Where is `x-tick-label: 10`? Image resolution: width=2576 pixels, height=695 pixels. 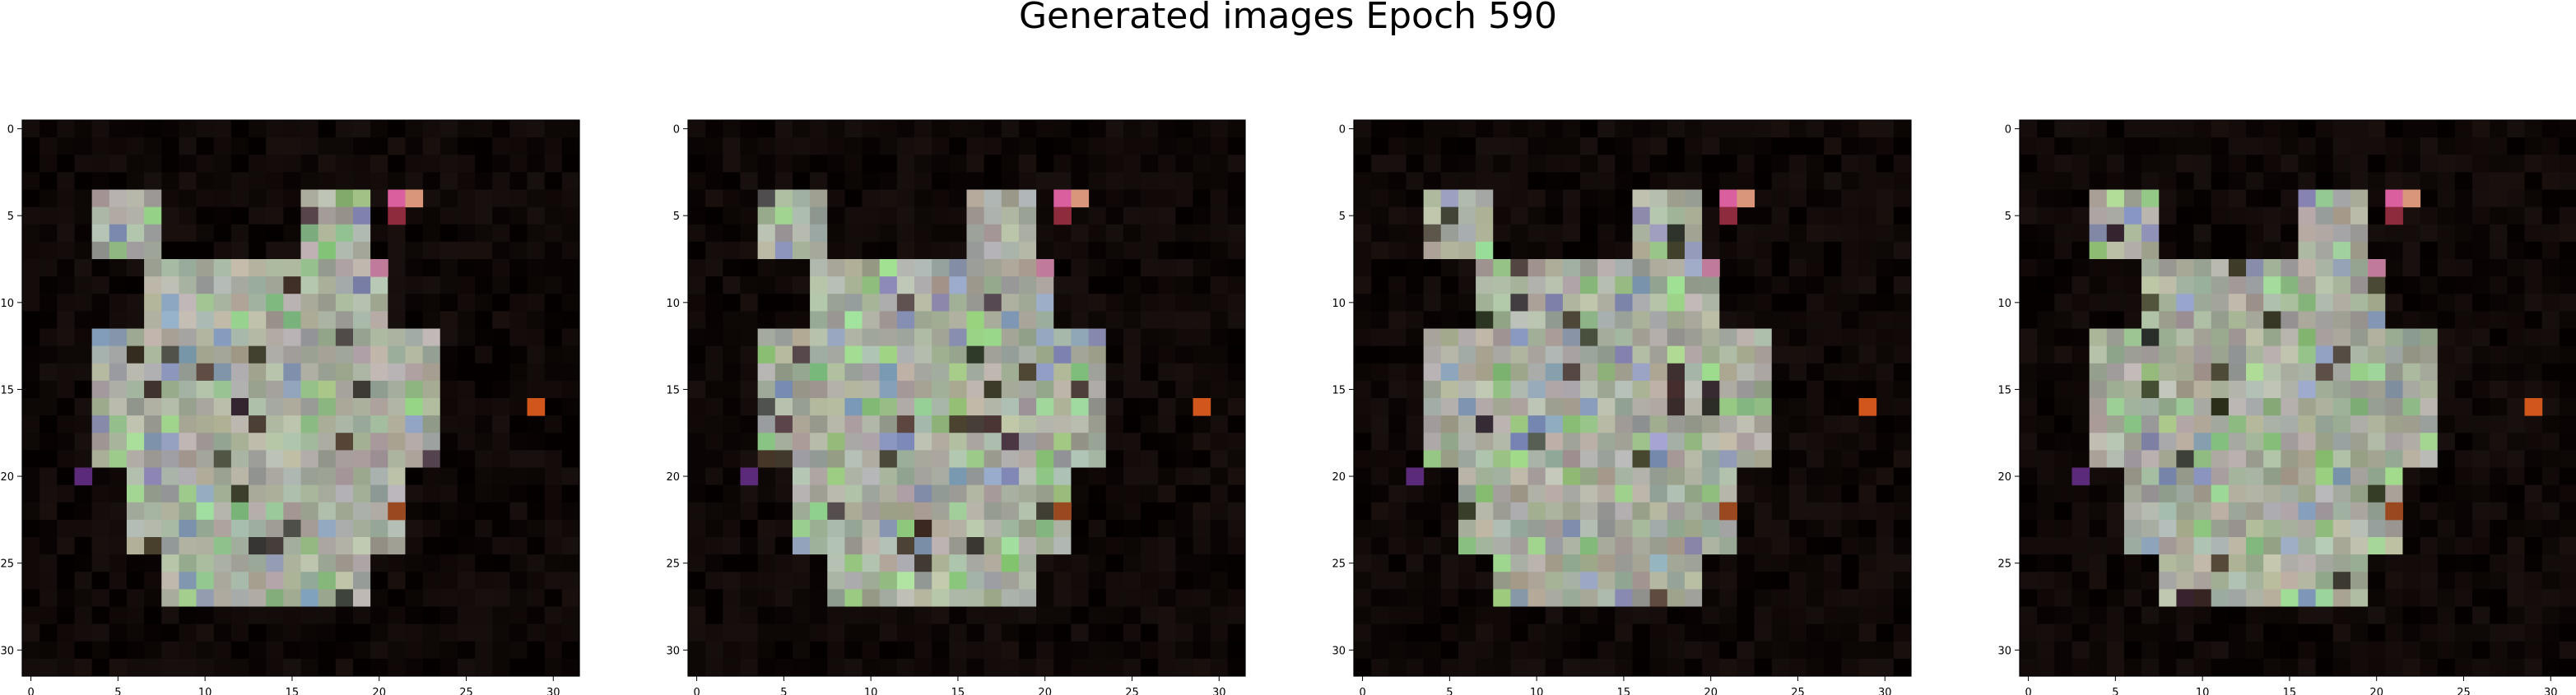
x-tick-label: 10 is located at coordinates (871, 691).